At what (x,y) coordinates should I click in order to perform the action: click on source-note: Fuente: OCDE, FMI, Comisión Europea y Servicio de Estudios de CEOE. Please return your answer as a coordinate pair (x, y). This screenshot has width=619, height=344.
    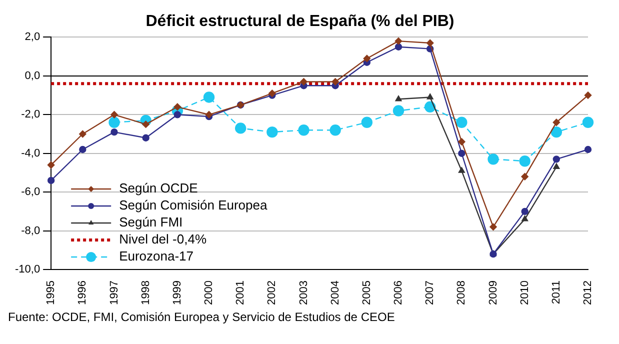
    Looking at the image, I should click on (202, 317).